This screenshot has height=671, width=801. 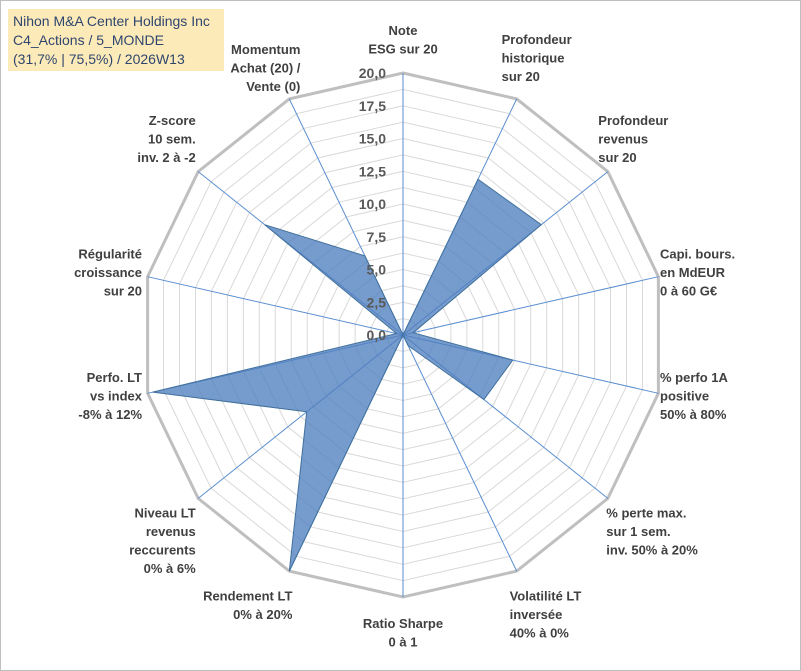 I want to click on tick-label: 15,0, so click(x=372, y=139).